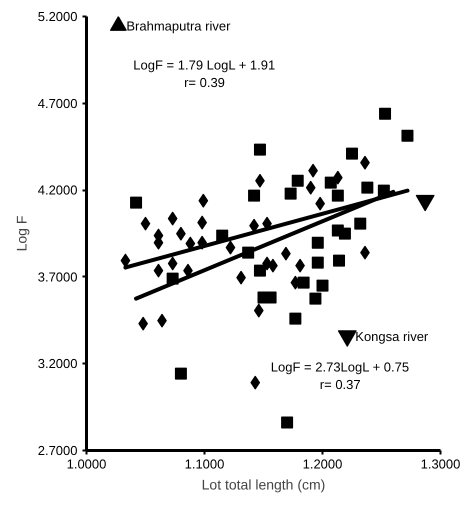  What do you see at coordinates (58, 16) in the screenshot?
I see `y-tick-label: 5.2000` at bounding box center [58, 16].